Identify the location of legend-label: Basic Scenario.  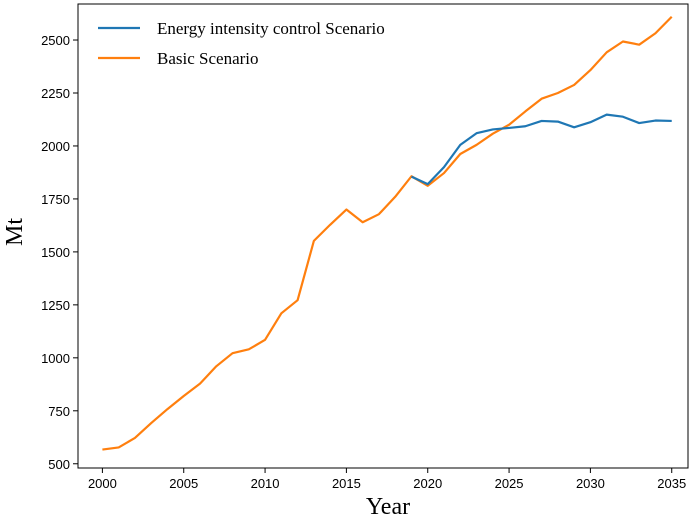
(208, 58).